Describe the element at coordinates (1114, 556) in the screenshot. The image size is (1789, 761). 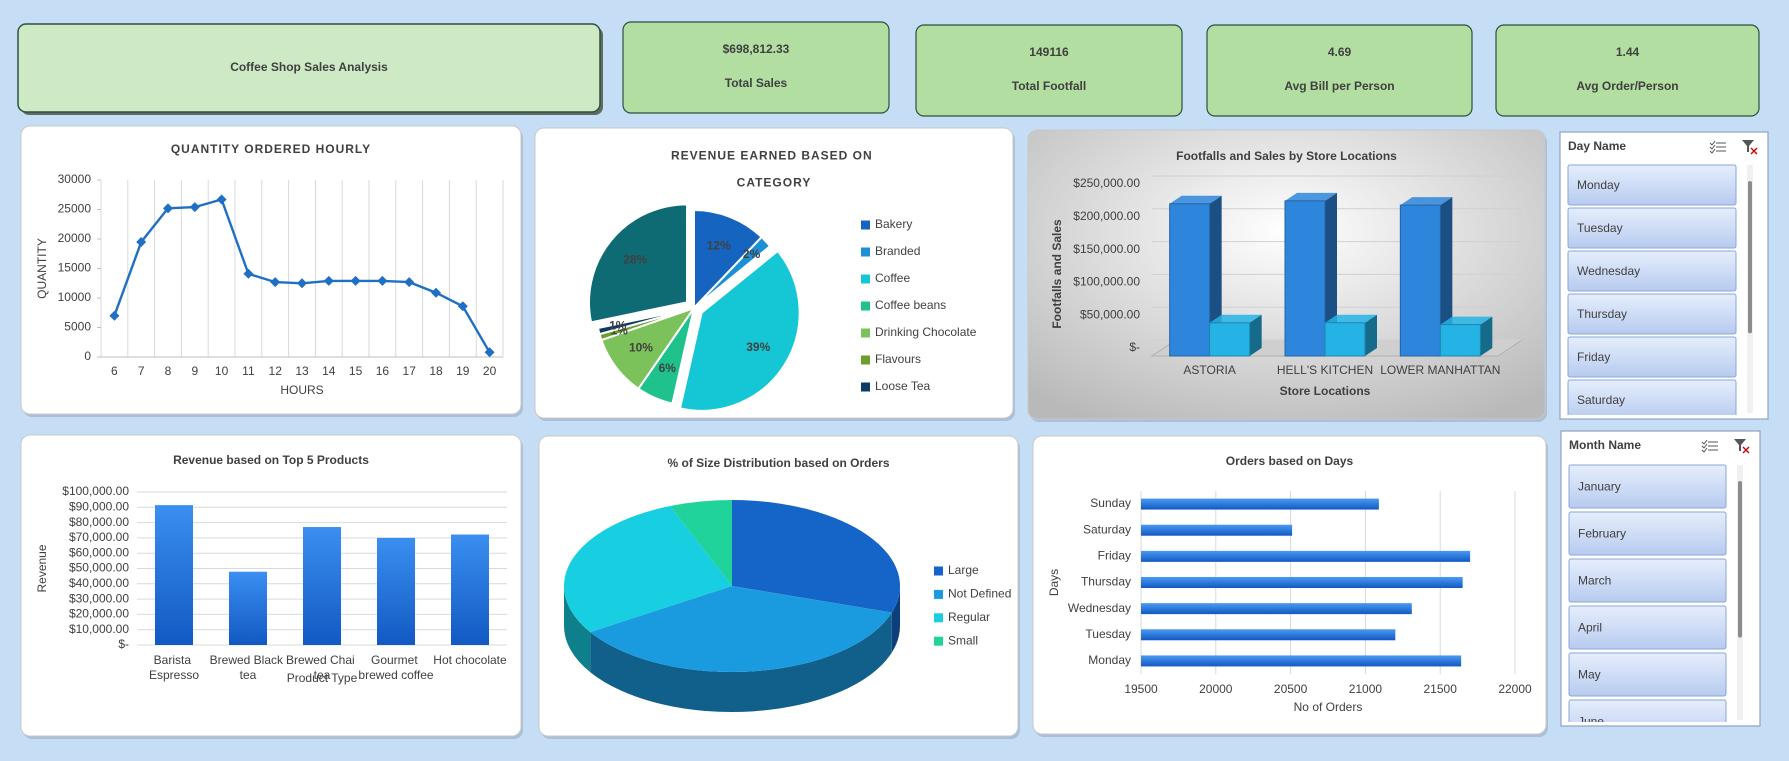
I see `y-tick-label: Friday` at that location.